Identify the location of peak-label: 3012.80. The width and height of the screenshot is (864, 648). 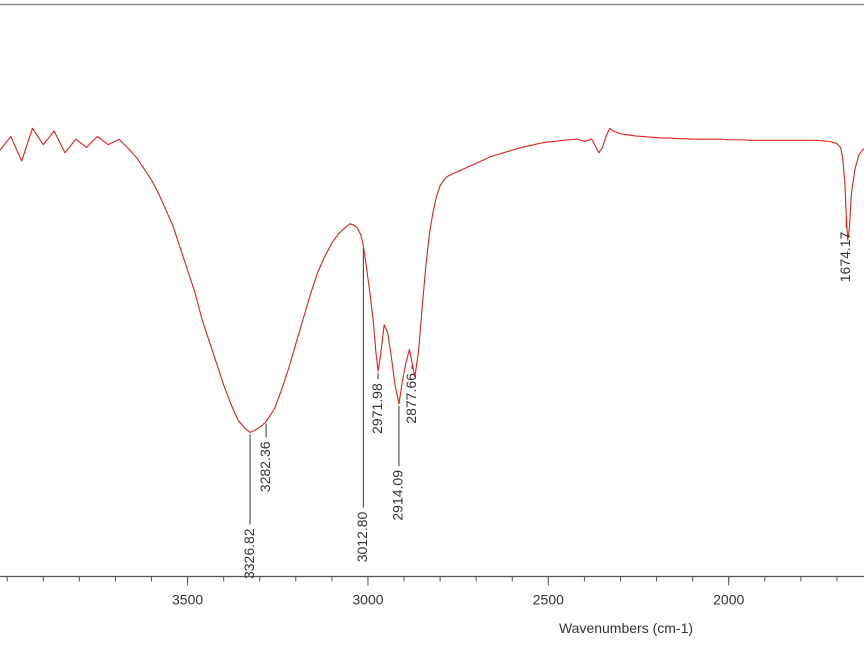
(362, 536).